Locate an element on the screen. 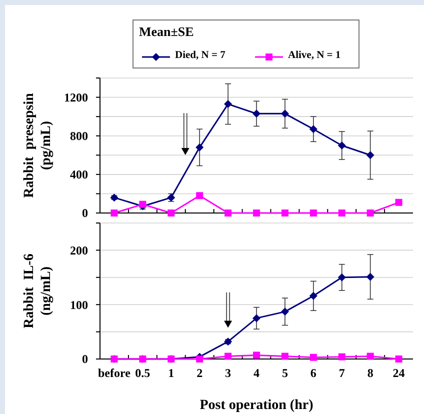  x-tick-label: 6 is located at coordinates (313, 373).